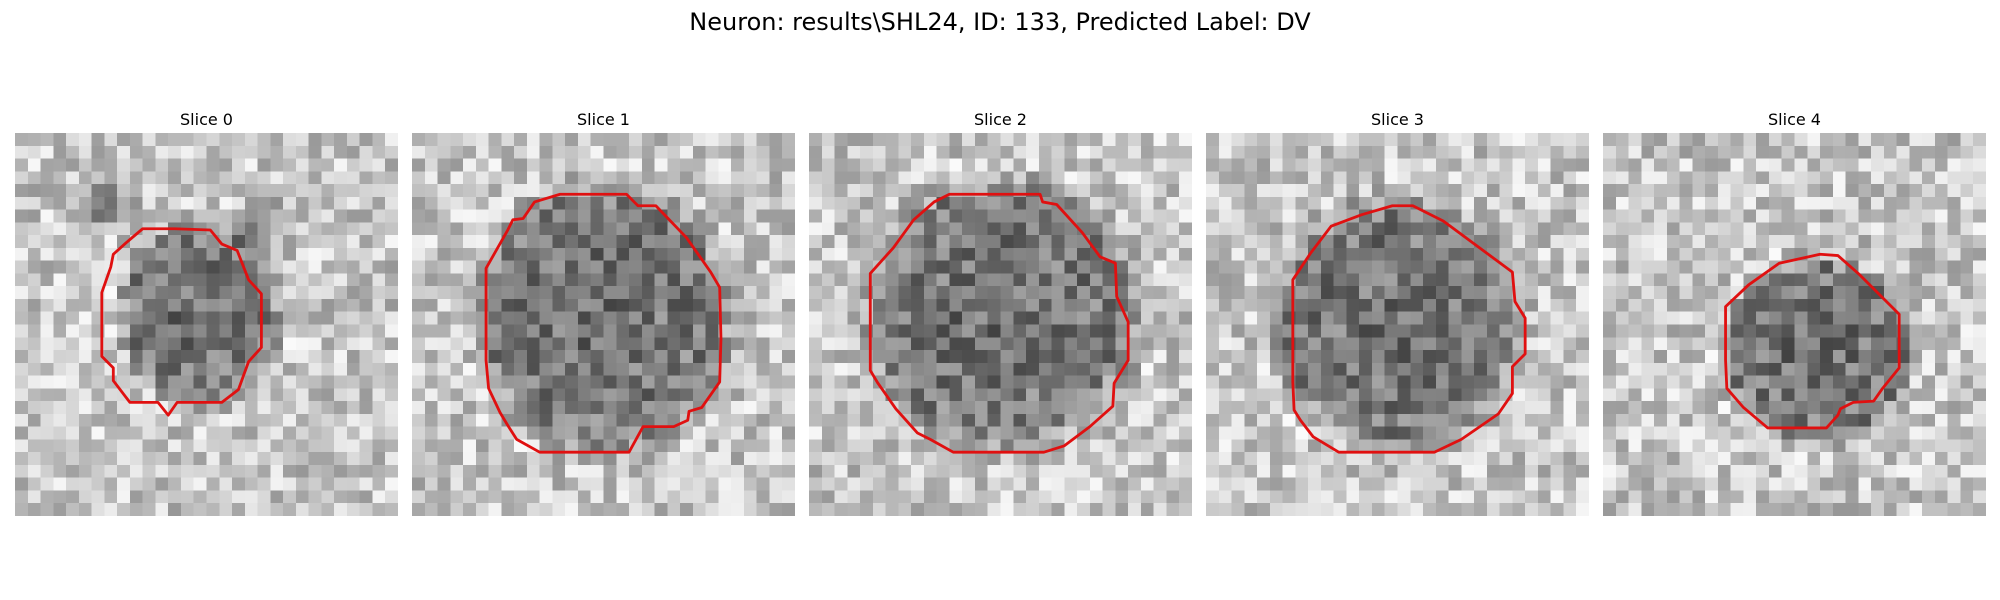  What do you see at coordinates (1000, 119) in the screenshot?
I see `slice-title: Slice 2` at bounding box center [1000, 119].